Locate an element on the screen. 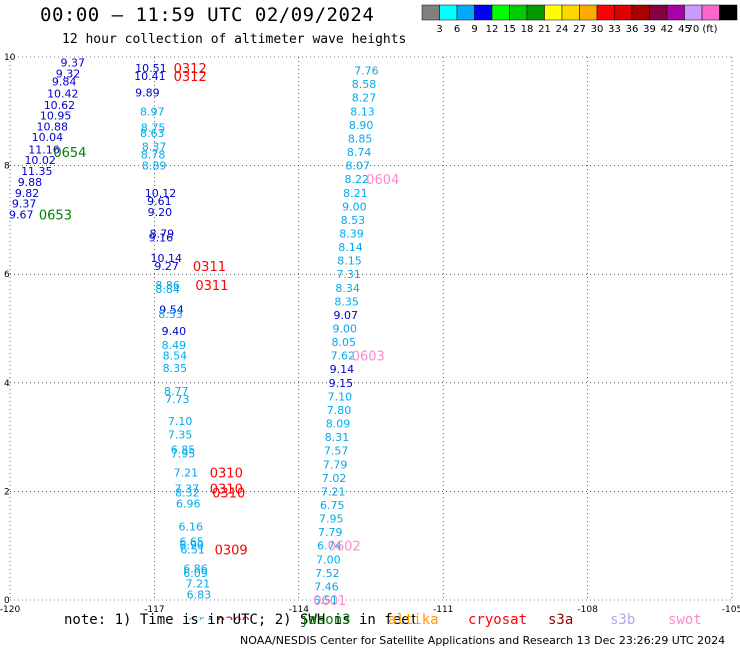  wave-height-value: 6.83 is located at coordinates (199, 595).